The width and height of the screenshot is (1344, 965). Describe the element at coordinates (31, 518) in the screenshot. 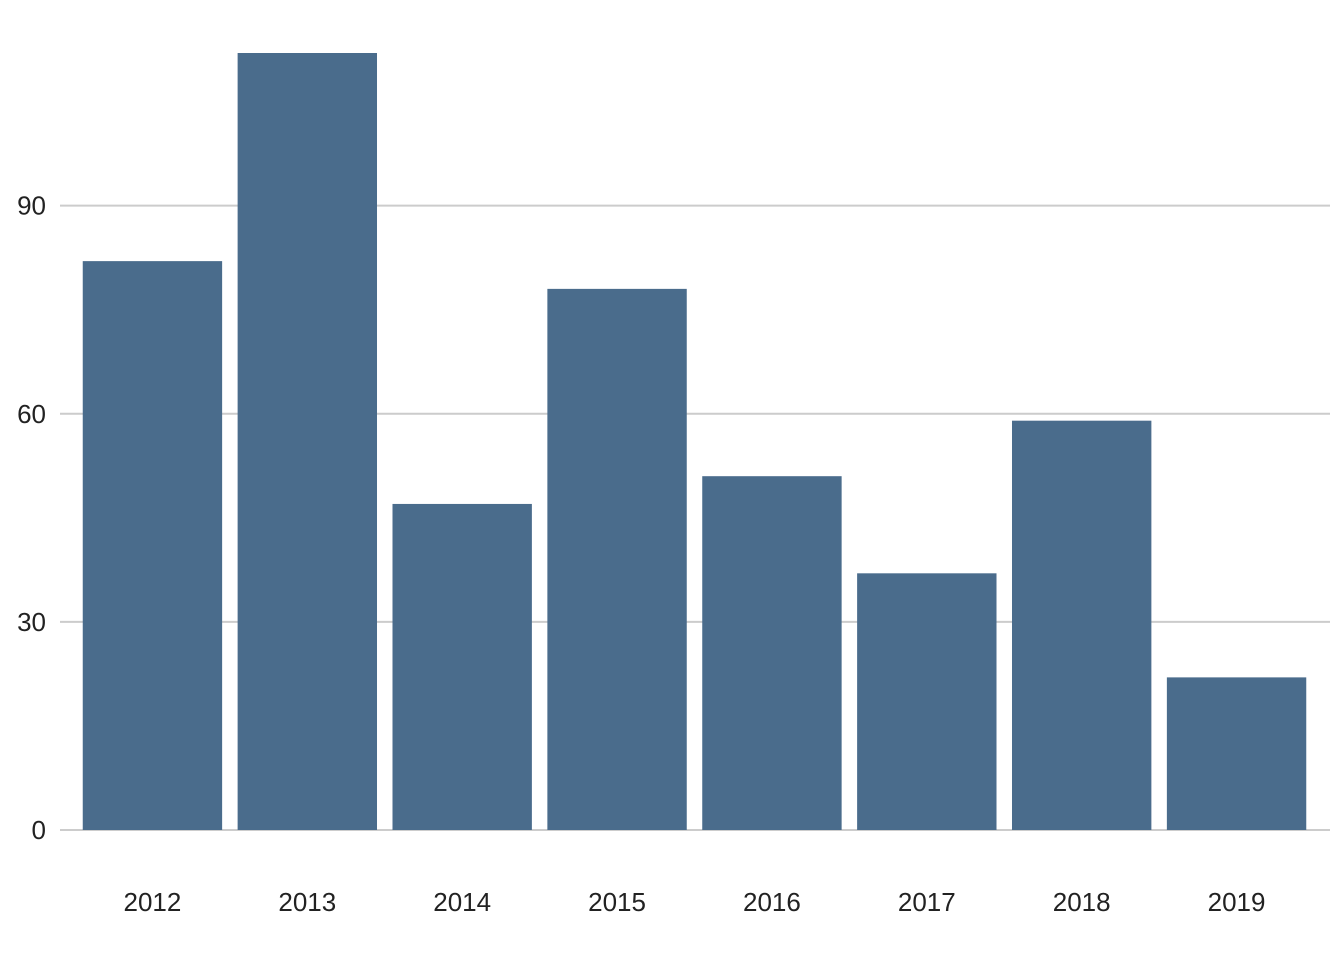

I see `y-axis-tick-labels: 0 30 60 90` at that location.